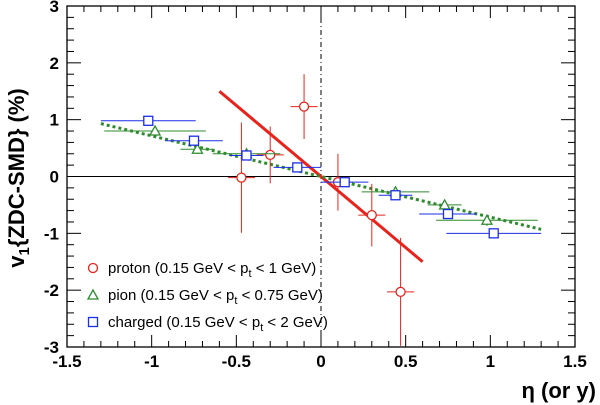 The width and height of the screenshot is (600, 405). Describe the element at coordinates (51, 233) in the screenshot. I see `y-tick-label: -1` at that location.